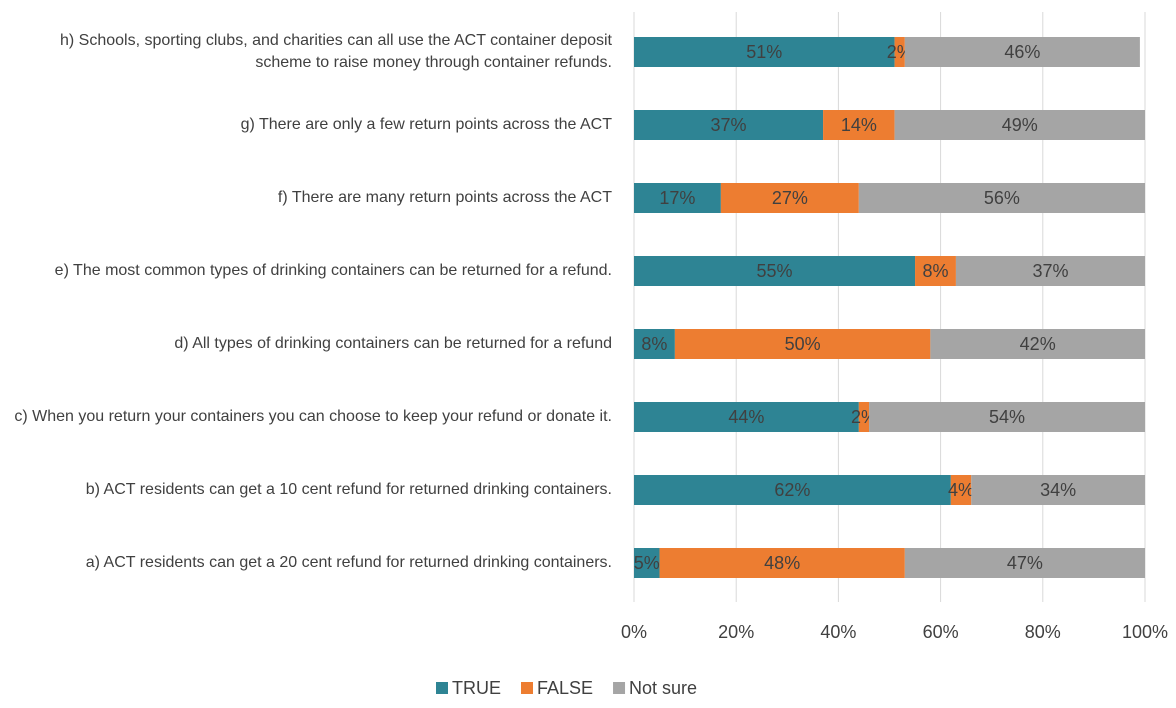 This screenshot has height=708, width=1176. I want to click on data-label: 51%, so click(764, 52).